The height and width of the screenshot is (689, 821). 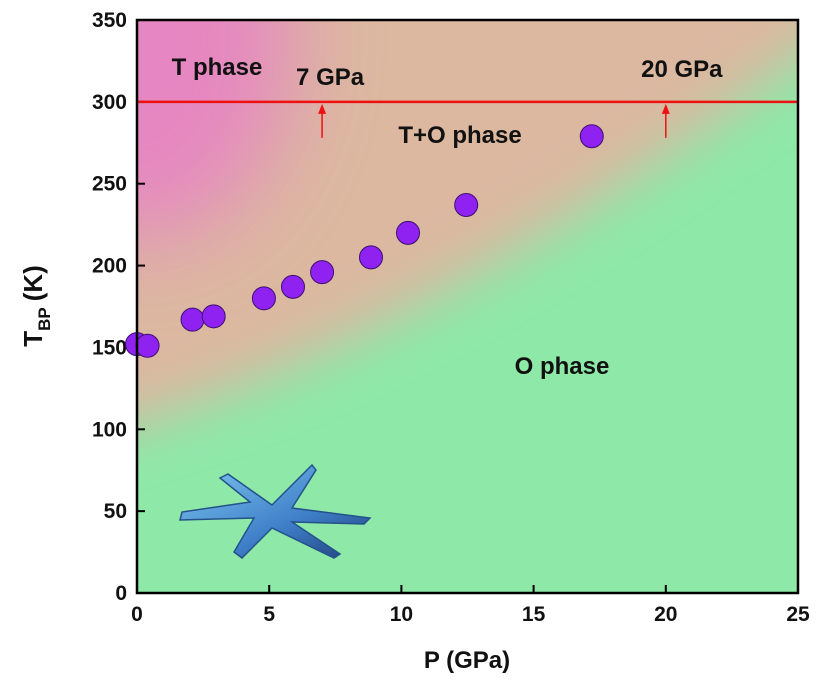 I want to click on marker-label: 20 GPa, so click(x=682, y=69).